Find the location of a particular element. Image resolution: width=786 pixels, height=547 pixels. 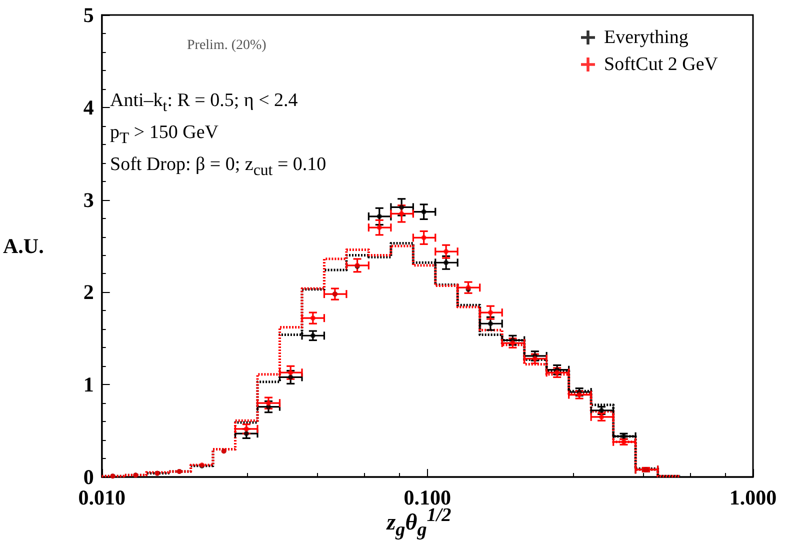

legend-label: Everything is located at coordinates (646, 37).